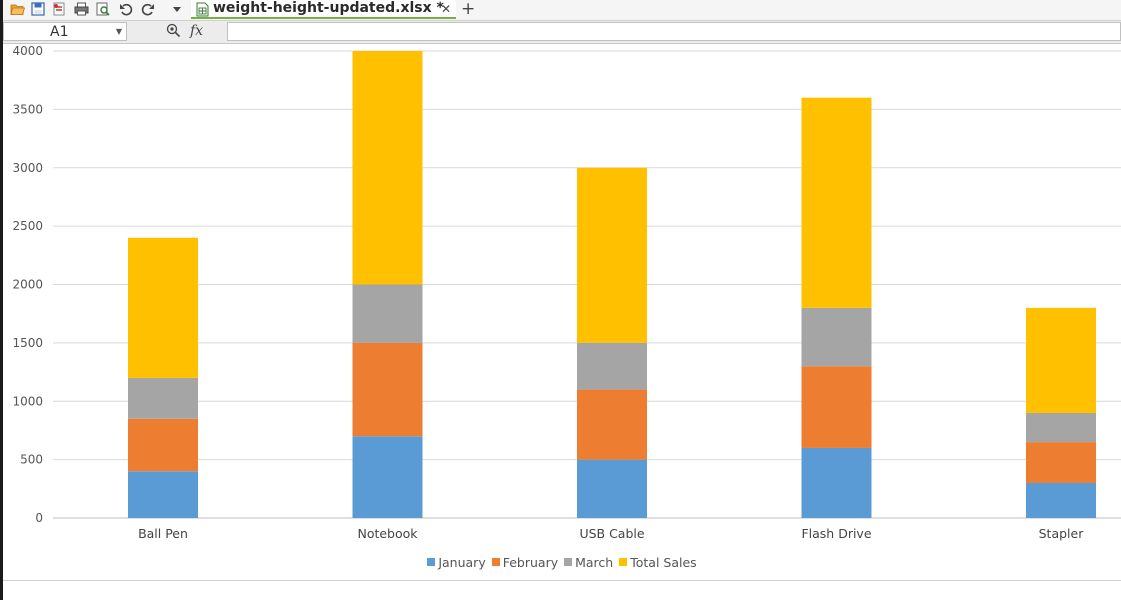 The height and width of the screenshot is (600, 1121). Describe the element at coordinates (59, 32) in the screenshot. I see `name-box-value: A1` at that location.